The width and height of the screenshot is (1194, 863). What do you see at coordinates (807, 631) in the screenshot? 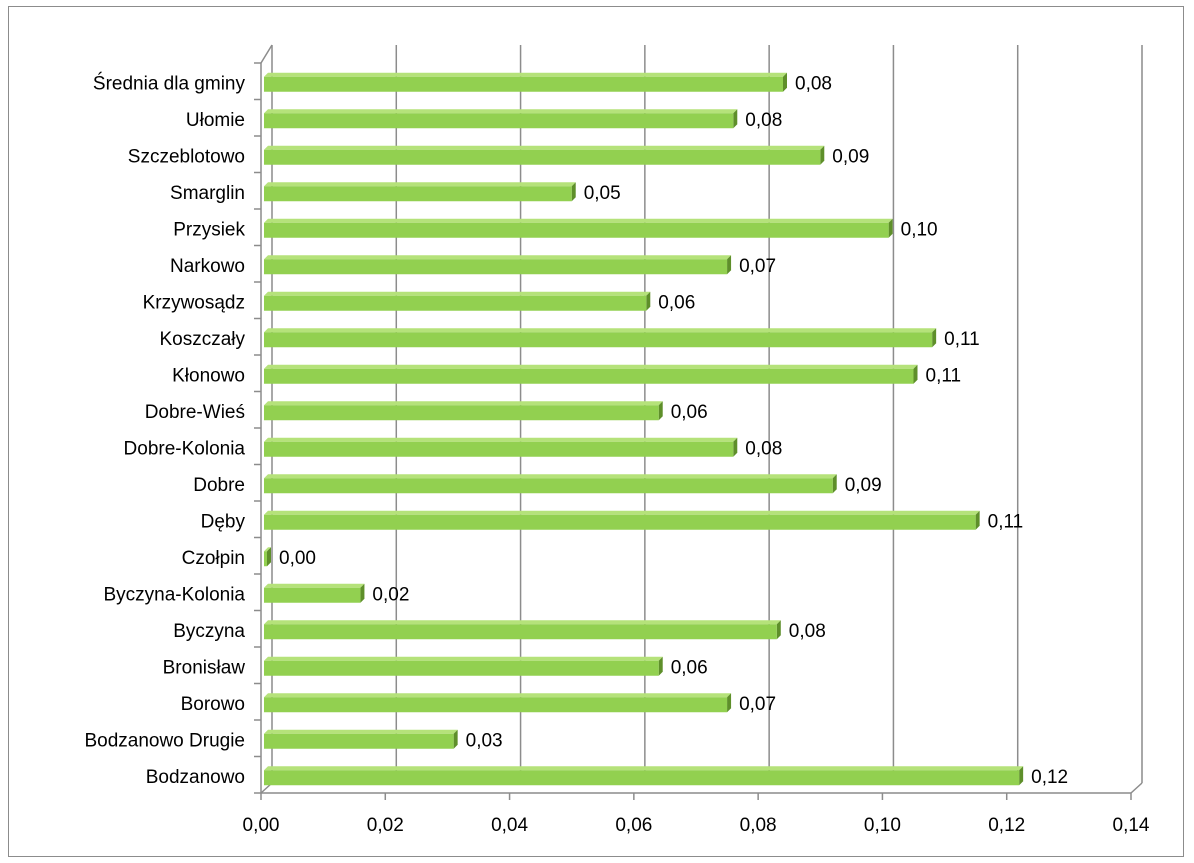
I see `data-label-4: 0,08` at bounding box center [807, 631].